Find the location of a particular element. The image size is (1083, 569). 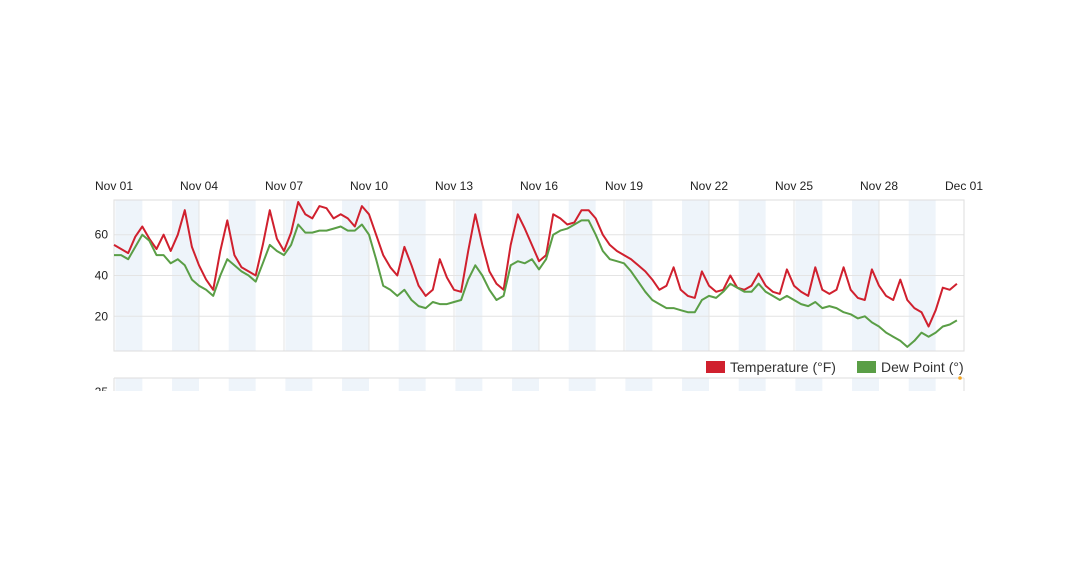

x-tick-label: Nov 01 is located at coordinates (114, 186).